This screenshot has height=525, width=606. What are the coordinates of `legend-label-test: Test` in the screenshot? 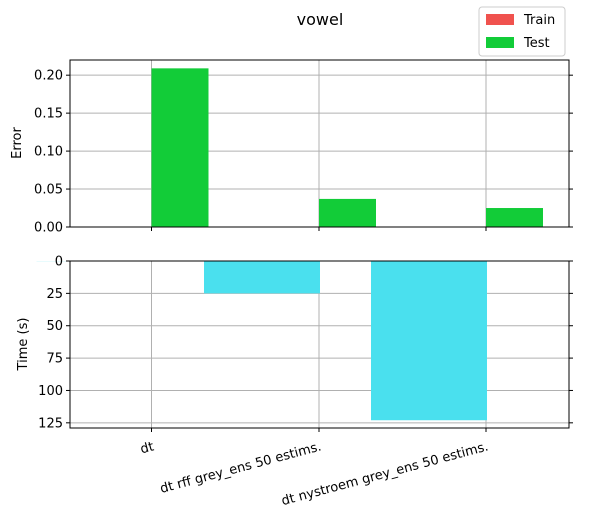 It's located at (536, 43).